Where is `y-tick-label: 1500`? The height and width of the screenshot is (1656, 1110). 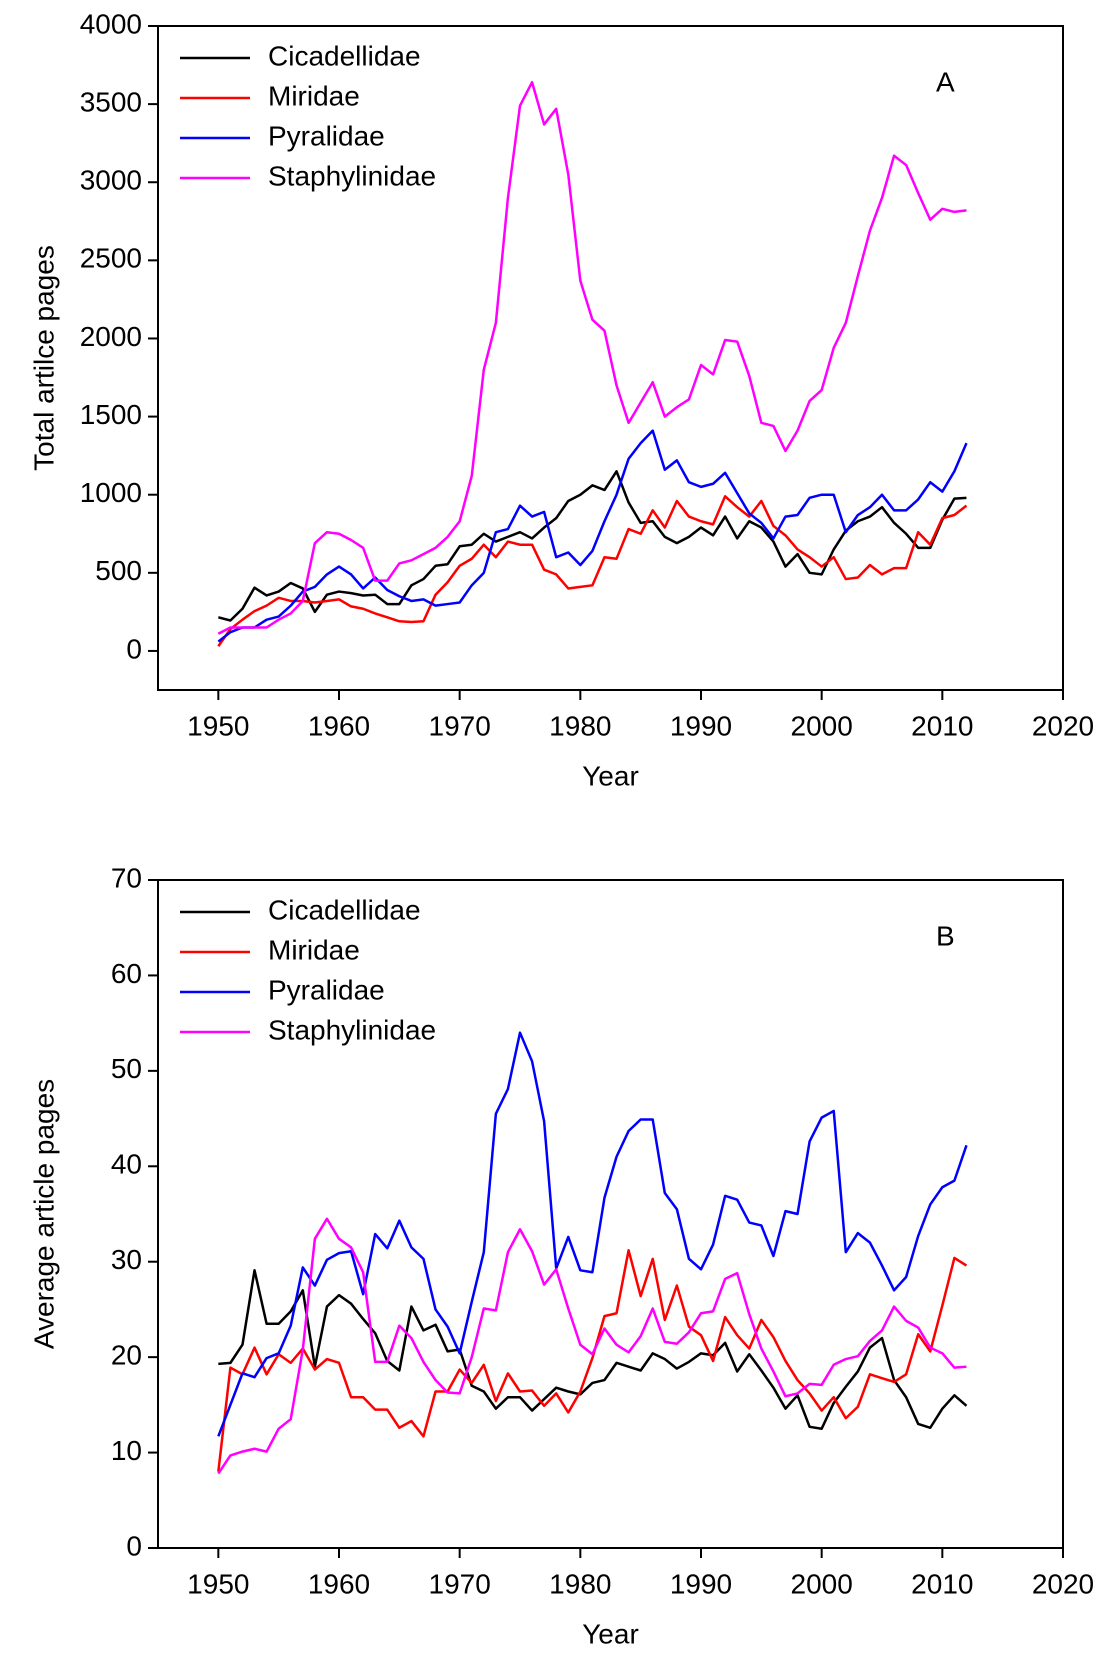 y-tick-label: 1500 is located at coordinates (111, 414).